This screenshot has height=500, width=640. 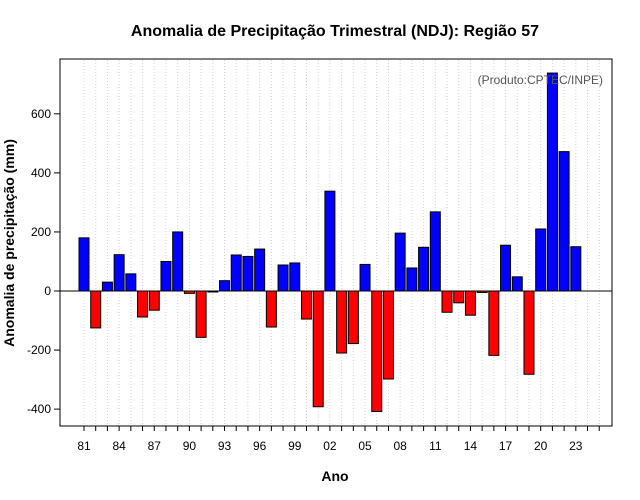 What do you see at coordinates (39, 350) in the screenshot?
I see `y-tick-label: -200` at bounding box center [39, 350].